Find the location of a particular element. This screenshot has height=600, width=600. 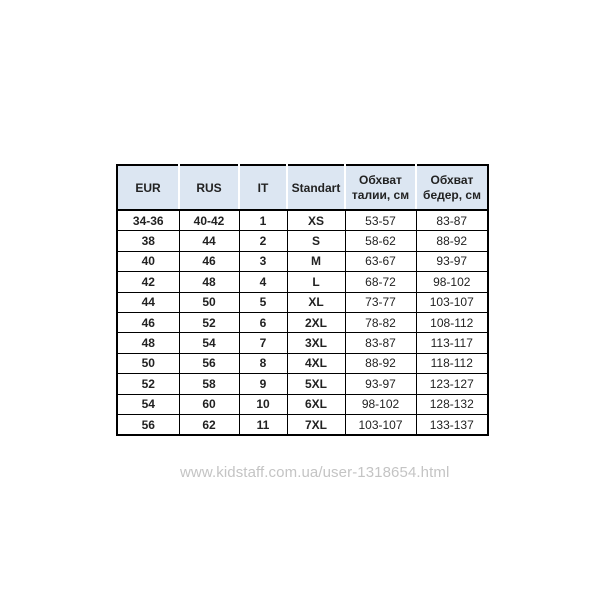

cell-rus: 60 is located at coordinates (209, 404).